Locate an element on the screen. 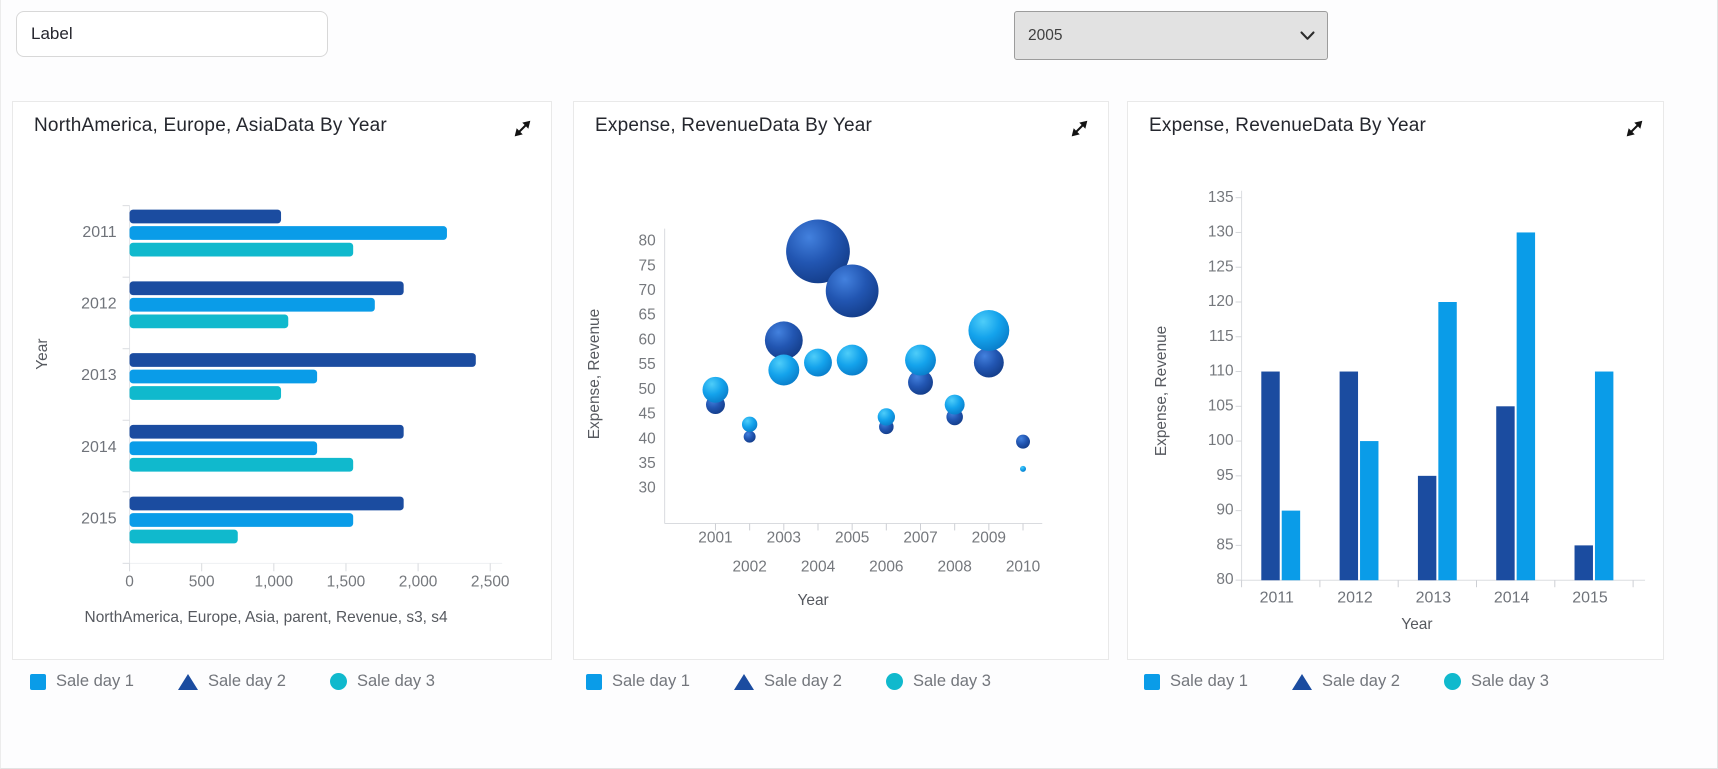 The height and width of the screenshot is (769, 1718). svg-text: 2,500 is located at coordinates (490, 581).